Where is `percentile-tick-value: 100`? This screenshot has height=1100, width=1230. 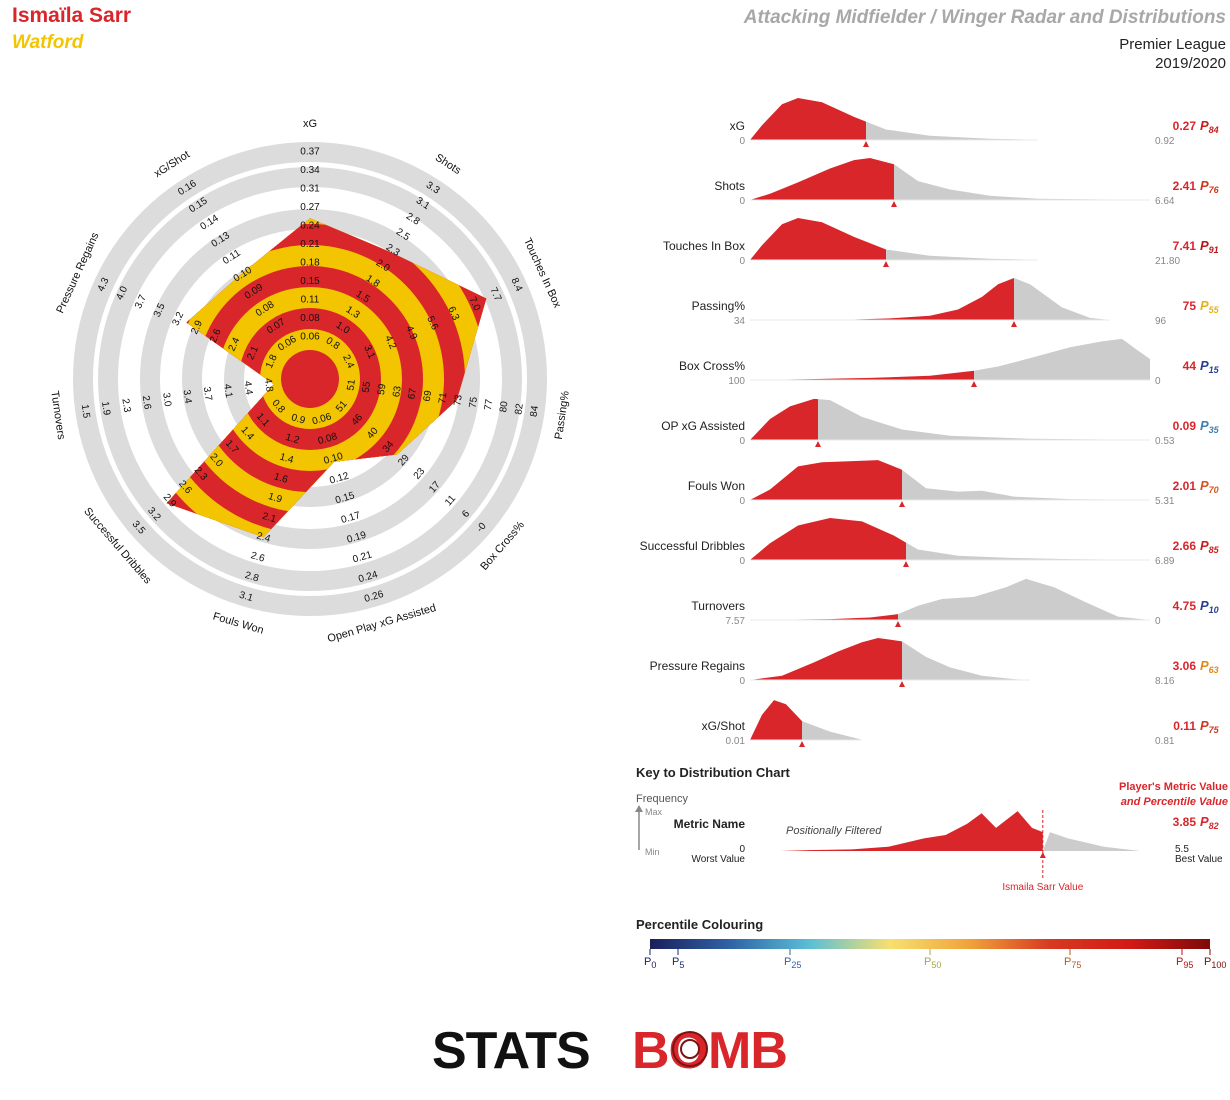
percentile-tick-value: 100 is located at coordinates (1218, 965).